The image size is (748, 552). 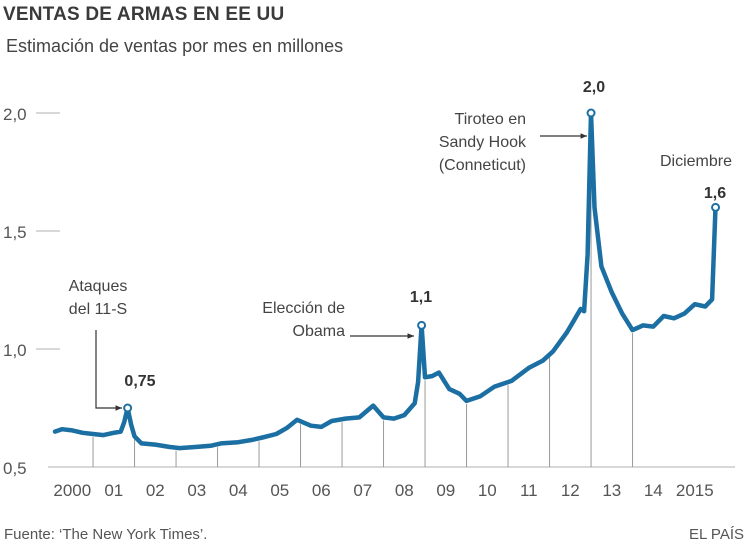 I want to click on peak-value-label: 1,6, so click(x=715, y=193).